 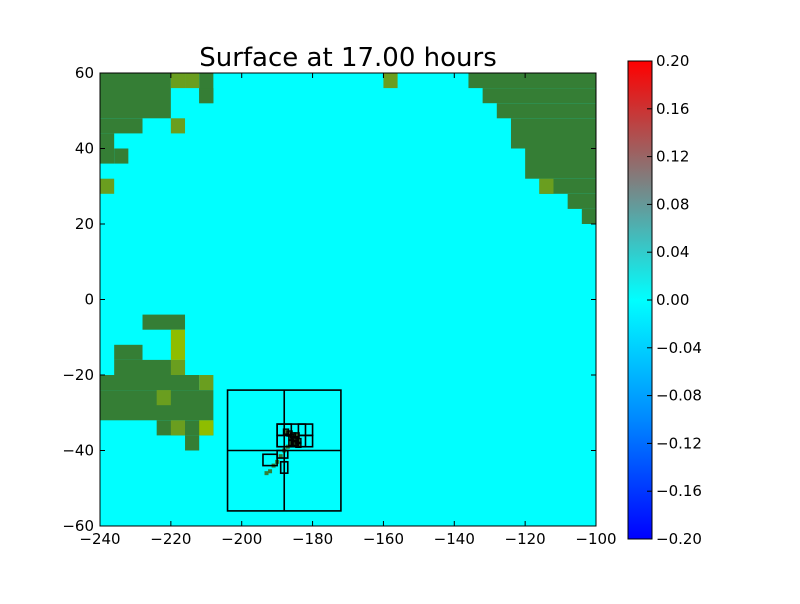 I want to click on x-tick-label: −220, so click(x=170, y=539).